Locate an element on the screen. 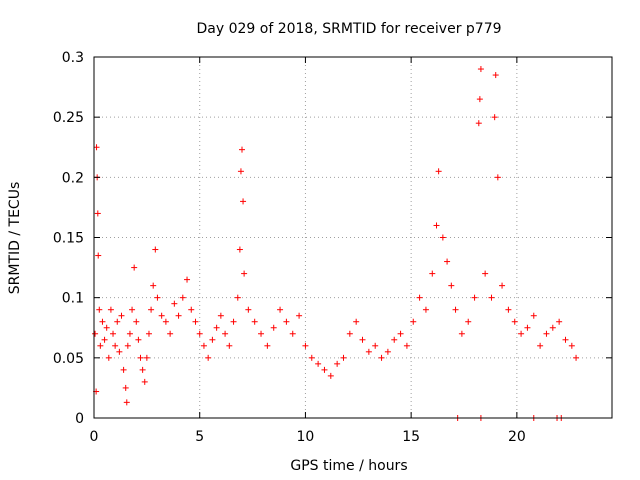 The height and width of the screenshot is (480, 640). x-tick-label: 15 is located at coordinates (411, 437).